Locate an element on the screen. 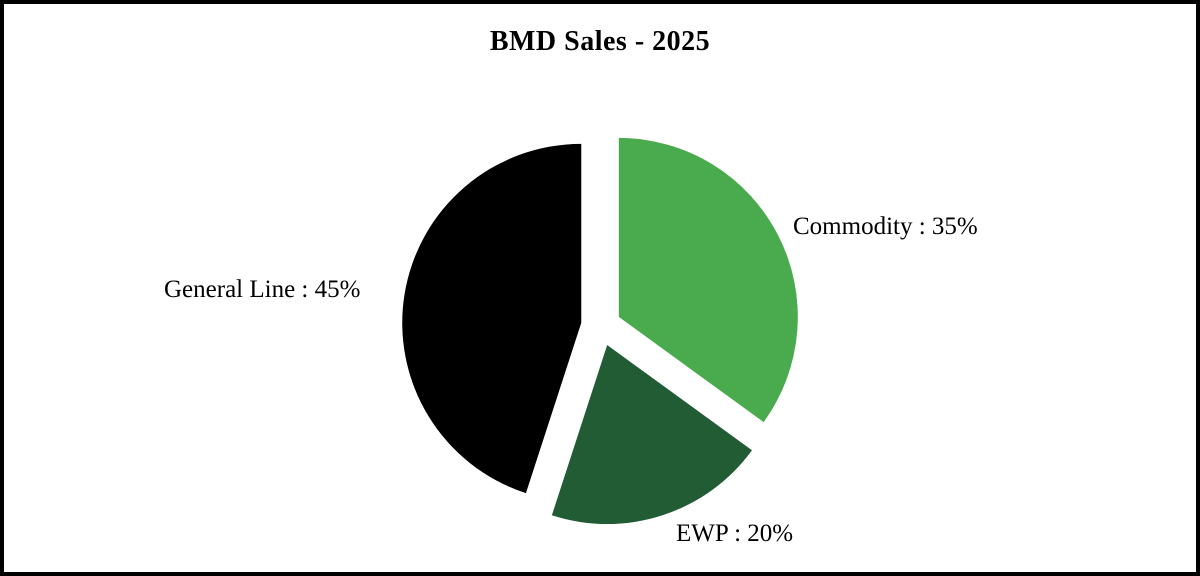  slice-label-ewp: EWP : 20% is located at coordinates (735, 533).